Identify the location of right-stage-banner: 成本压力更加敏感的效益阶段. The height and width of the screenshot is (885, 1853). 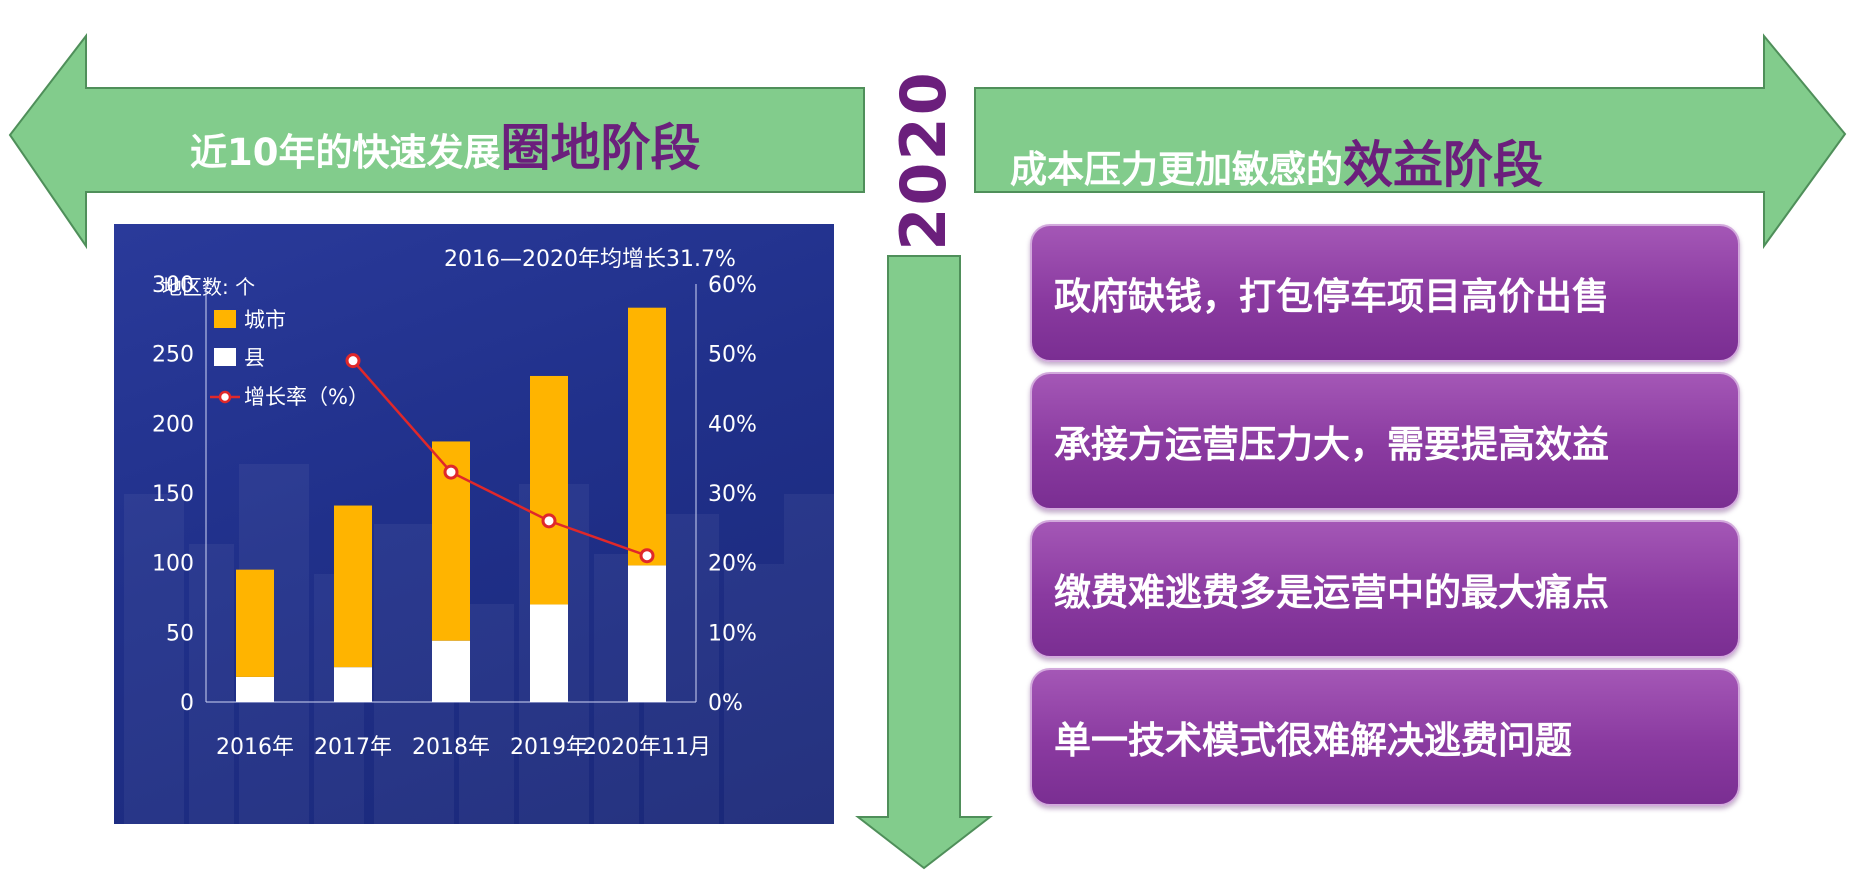
(1276, 161).